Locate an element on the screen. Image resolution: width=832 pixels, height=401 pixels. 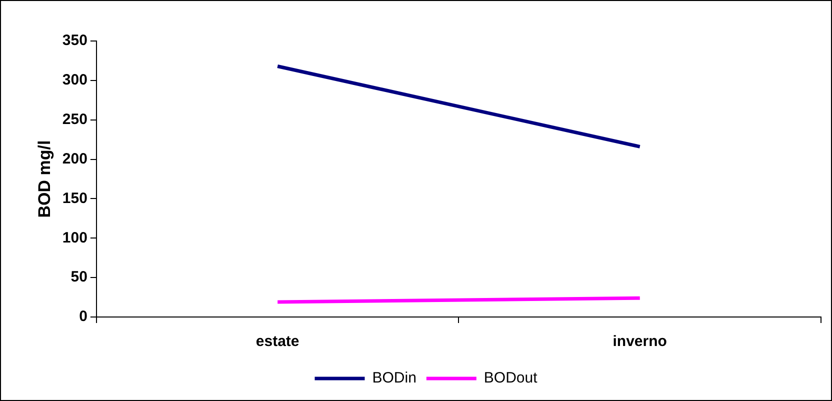
y-tick-label: 150 is located at coordinates (75, 198).